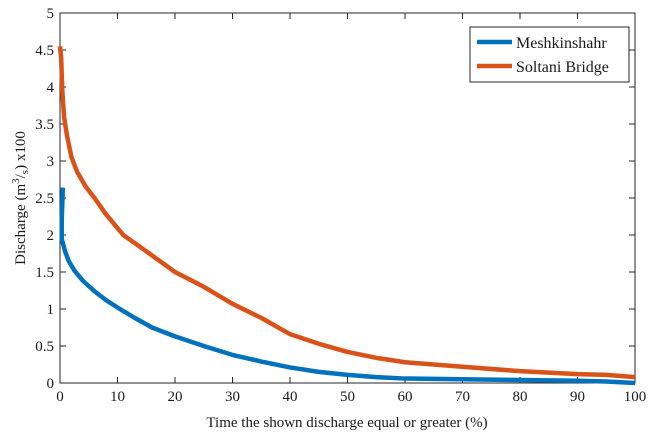  Describe the element at coordinates (16, 181) in the screenshot. I see `y-axis-title-superscript: 3` at that location.